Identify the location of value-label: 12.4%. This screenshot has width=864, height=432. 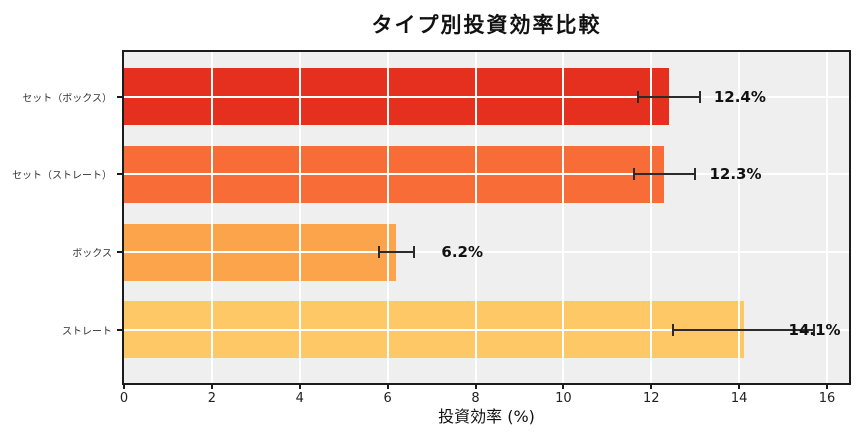
(739, 96).